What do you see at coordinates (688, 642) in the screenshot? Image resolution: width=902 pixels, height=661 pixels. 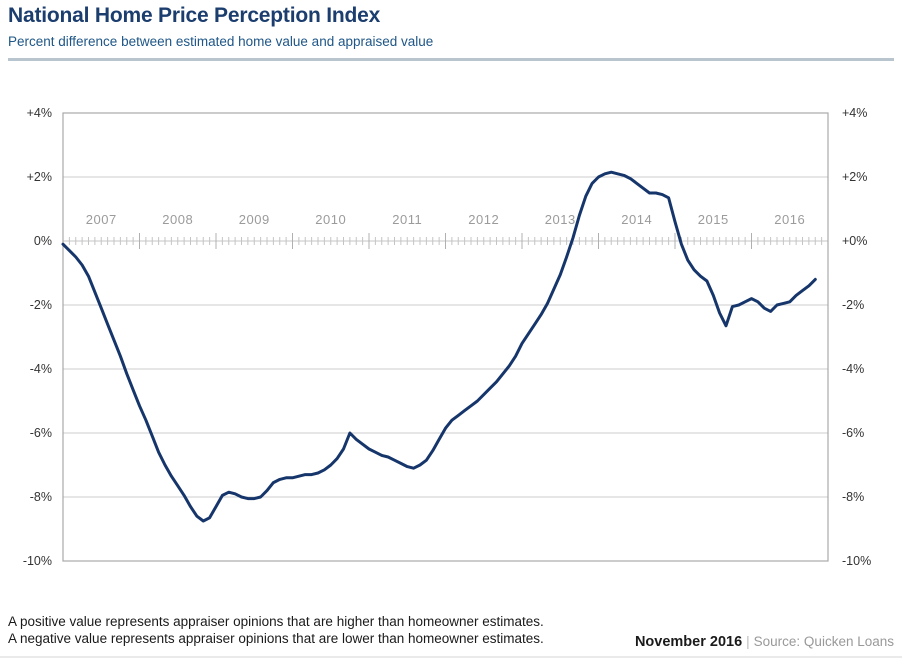 I see `report-date: November 2016` at bounding box center [688, 642].